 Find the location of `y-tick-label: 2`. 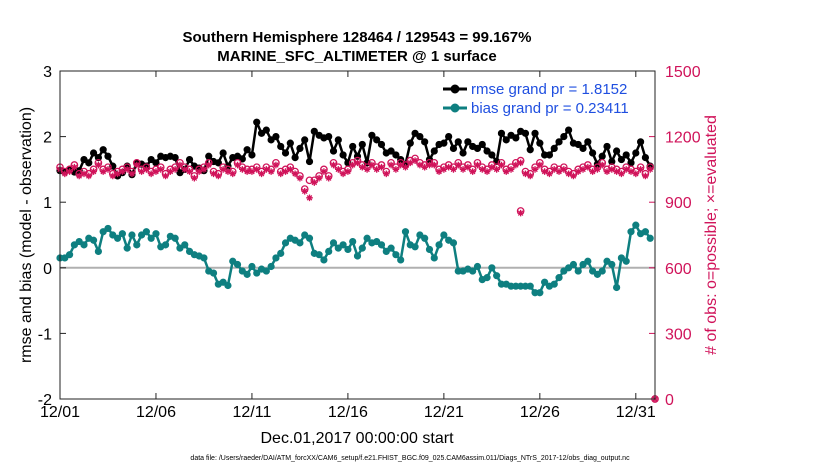

y-tick-label: 2 is located at coordinates (47, 138).